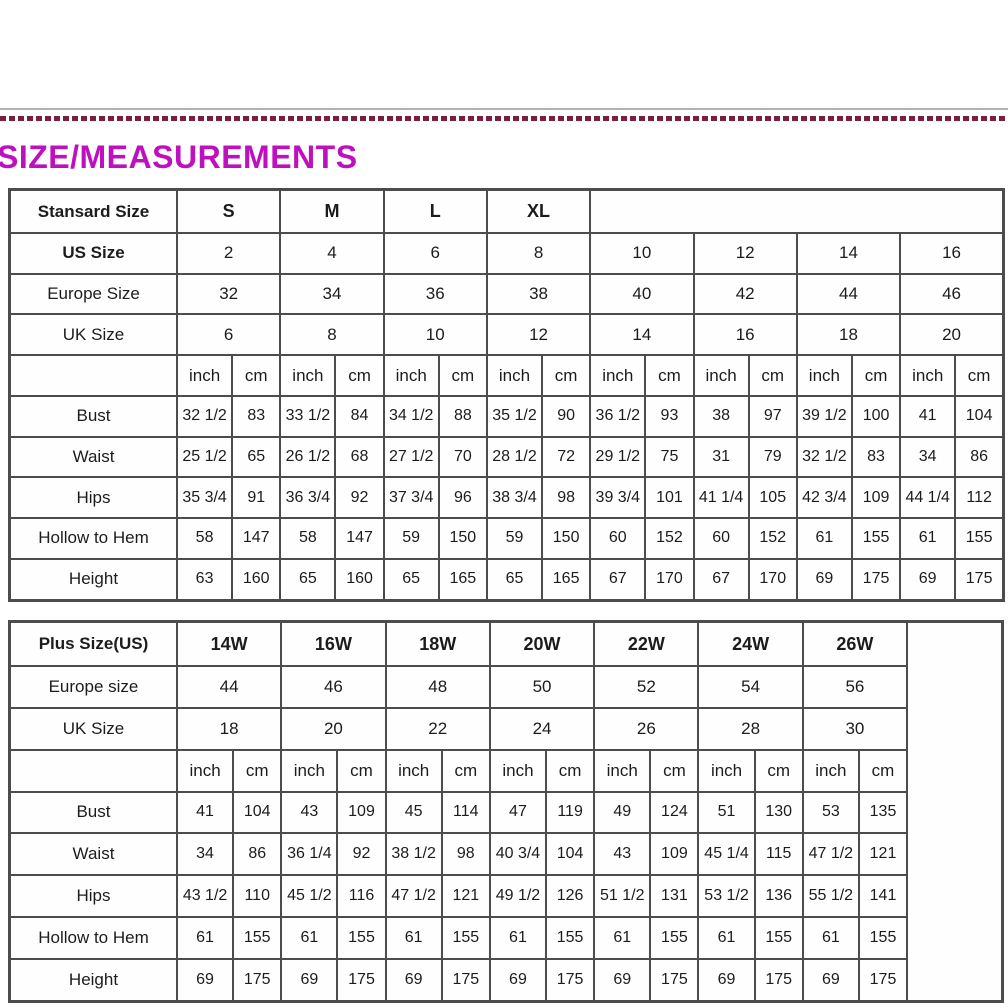  What do you see at coordinates (411, 498) in the screenshot?
I see `measure-value-cell: 37 3/4` at bounding box center [411, 498].